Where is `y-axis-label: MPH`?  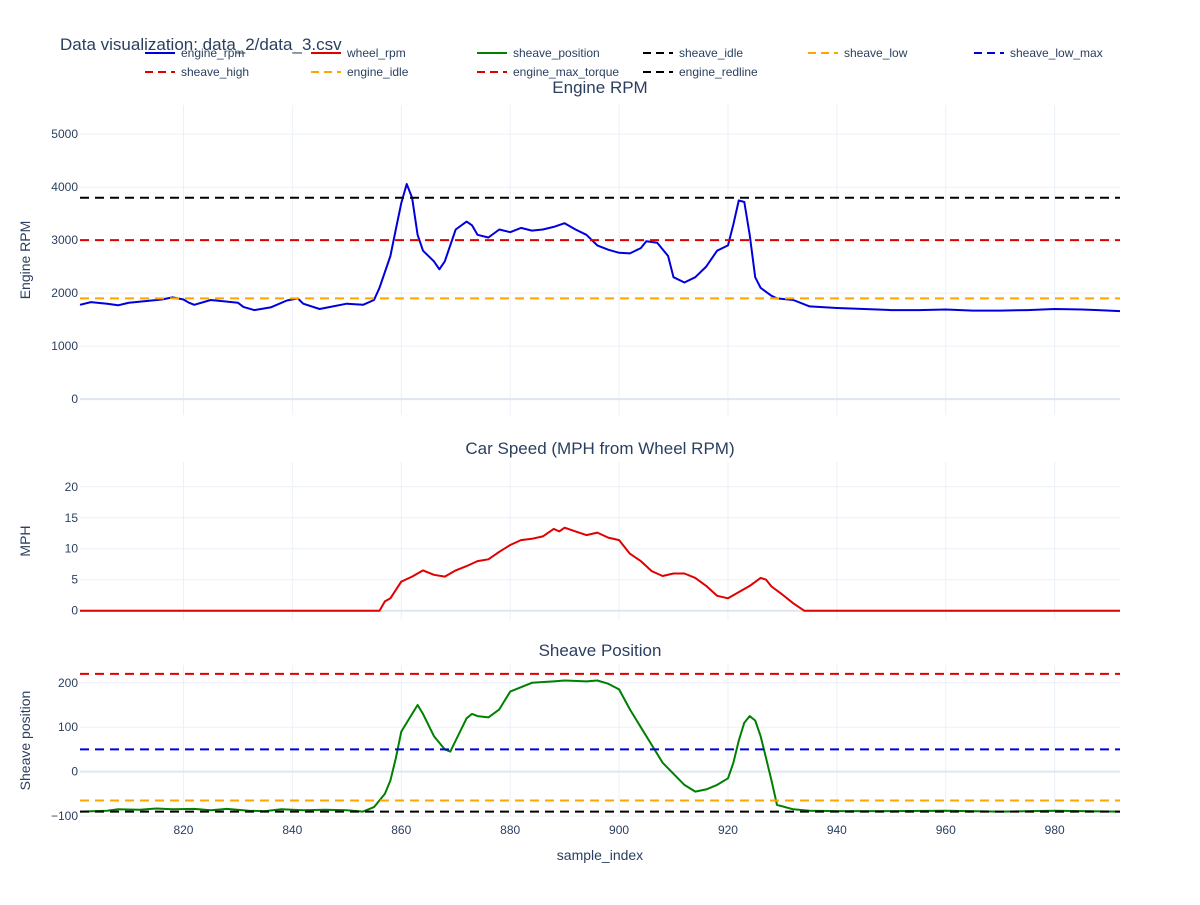 y-axis-label: MPH is located at coordinates (25, 540).